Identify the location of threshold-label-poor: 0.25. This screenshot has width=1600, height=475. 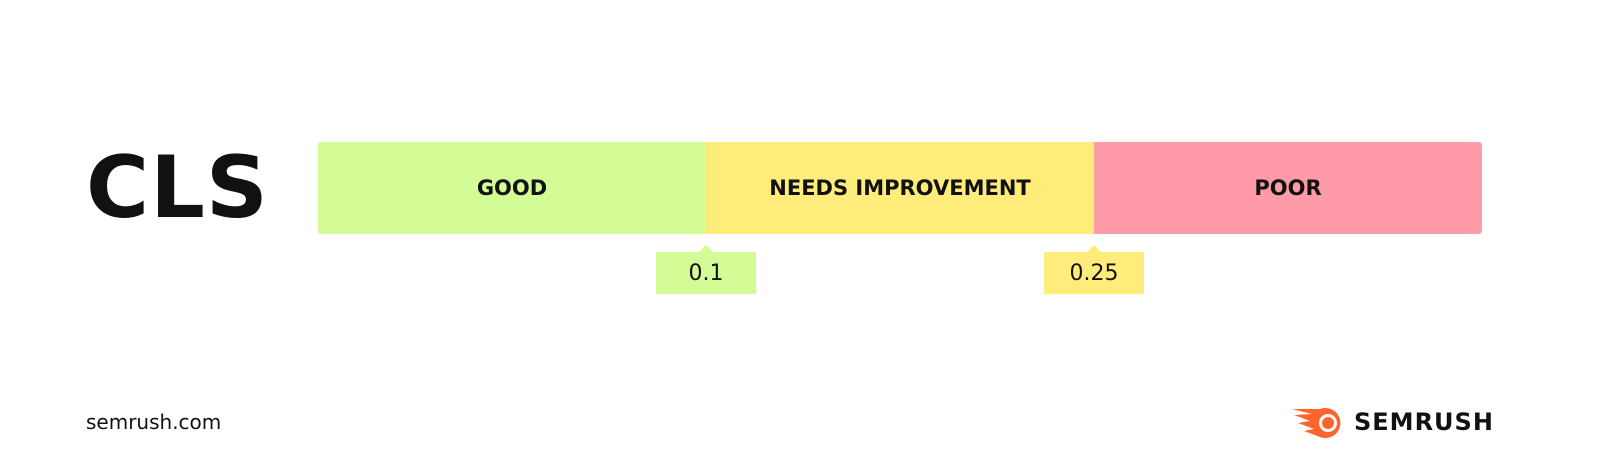
(1094, 269).